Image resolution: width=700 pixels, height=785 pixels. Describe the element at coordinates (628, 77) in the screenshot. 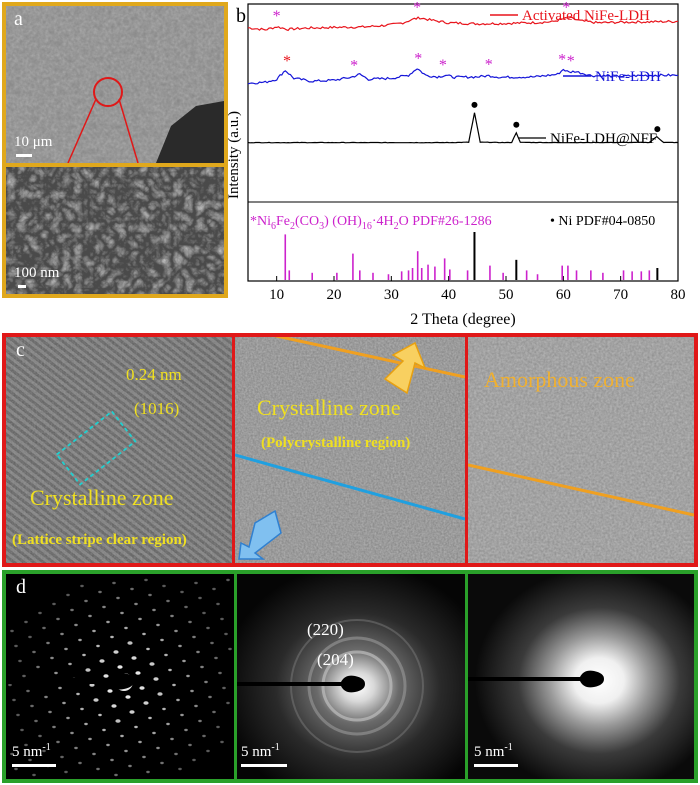

I see `legend-nife: NiFe-LDH` at that location.